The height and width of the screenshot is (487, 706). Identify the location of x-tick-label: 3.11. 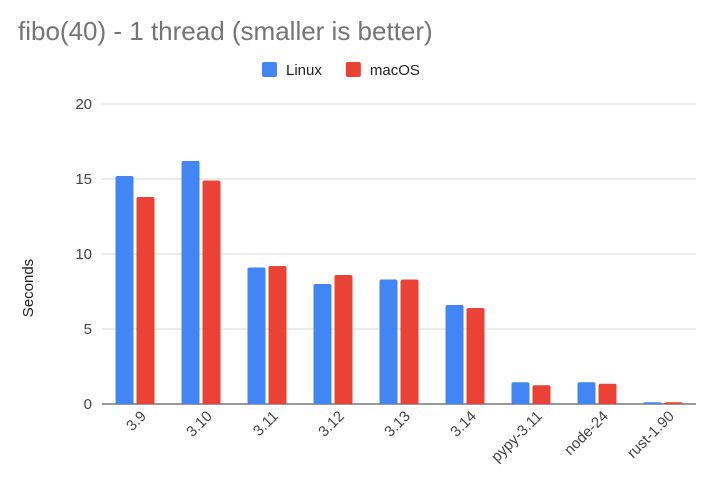
(266, 424).